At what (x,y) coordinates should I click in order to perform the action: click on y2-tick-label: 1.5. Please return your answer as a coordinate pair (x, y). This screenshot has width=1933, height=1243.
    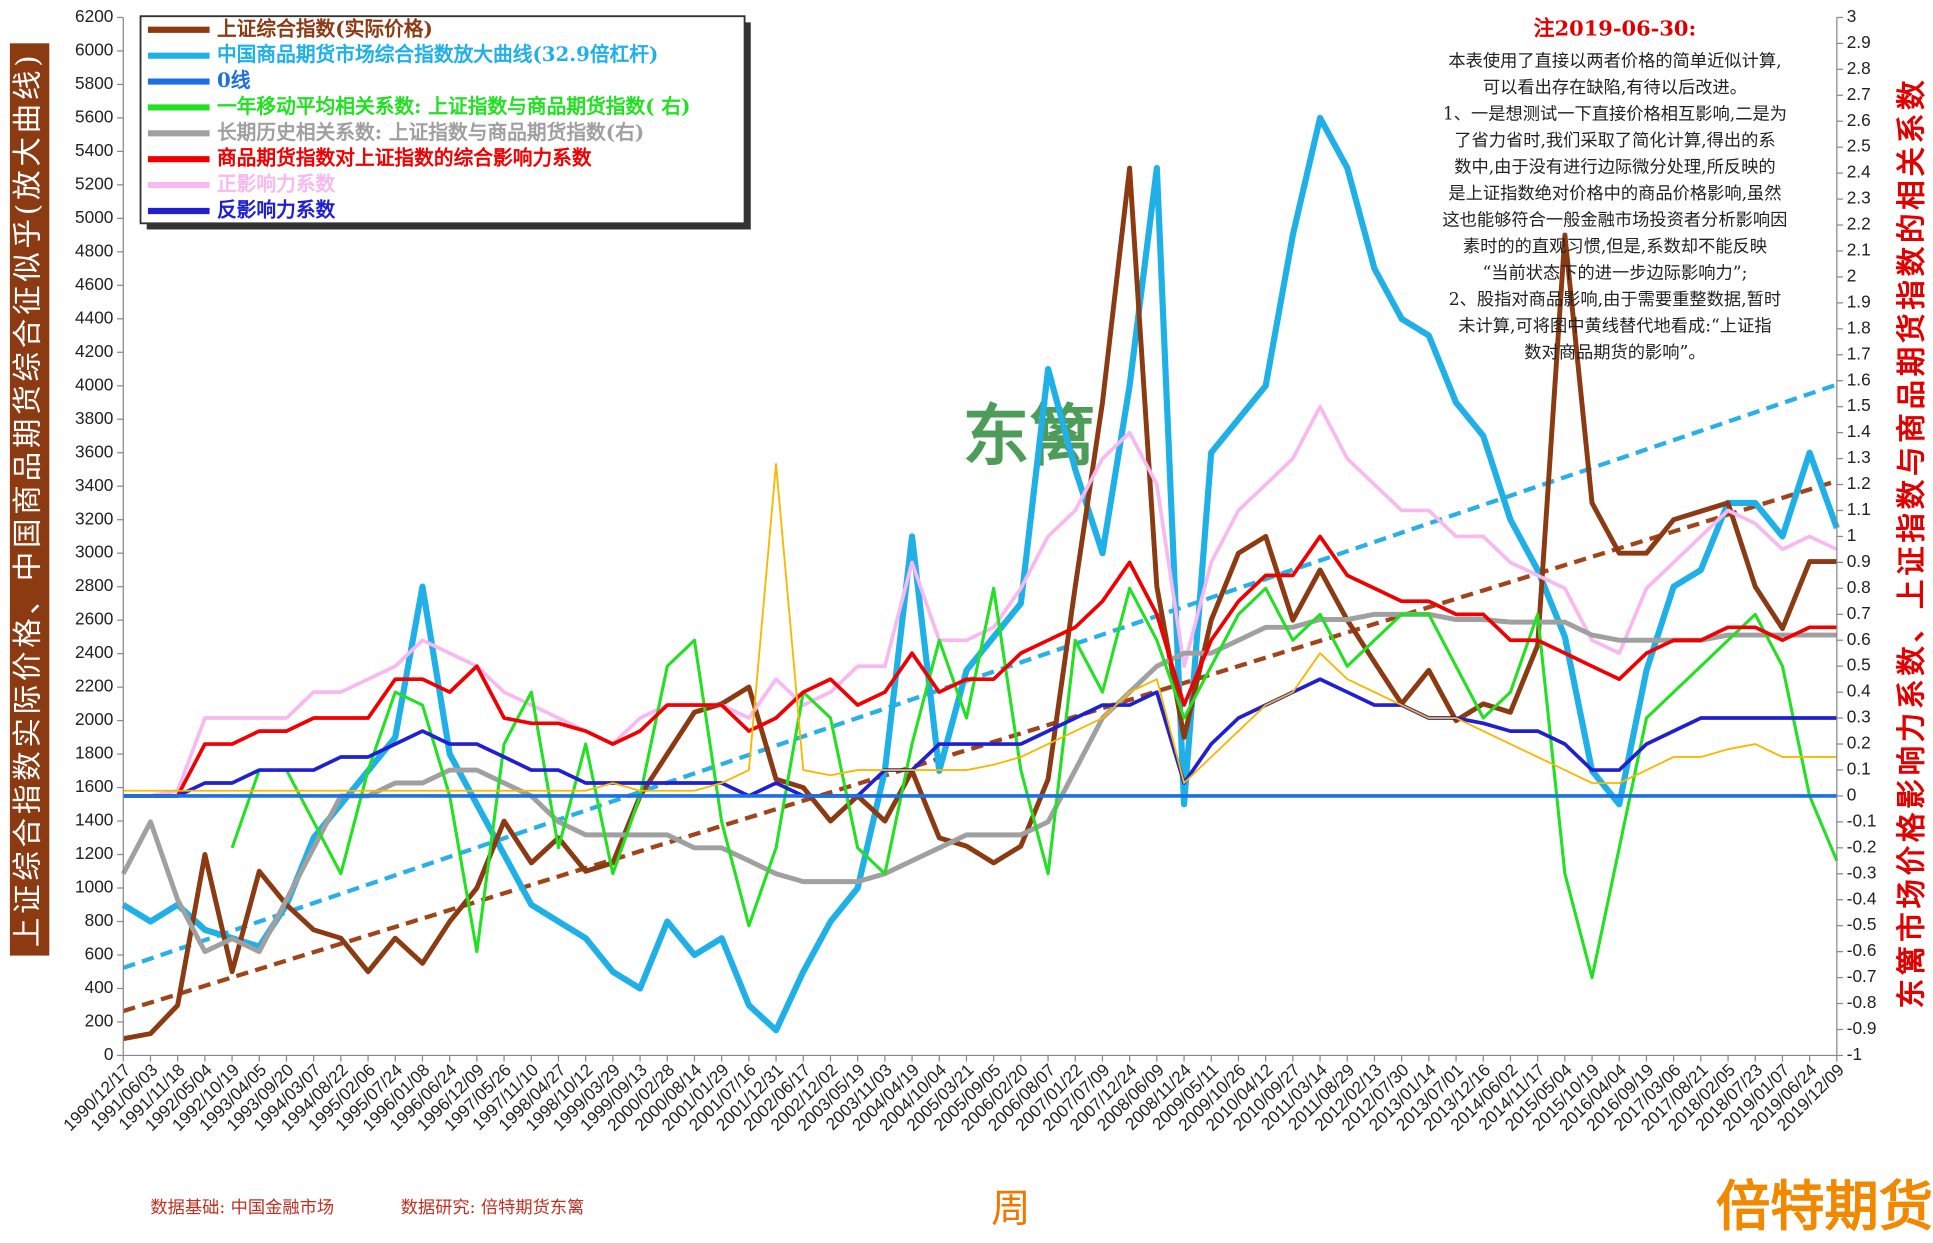
    Looking at the image, I should click on (1859, 405).